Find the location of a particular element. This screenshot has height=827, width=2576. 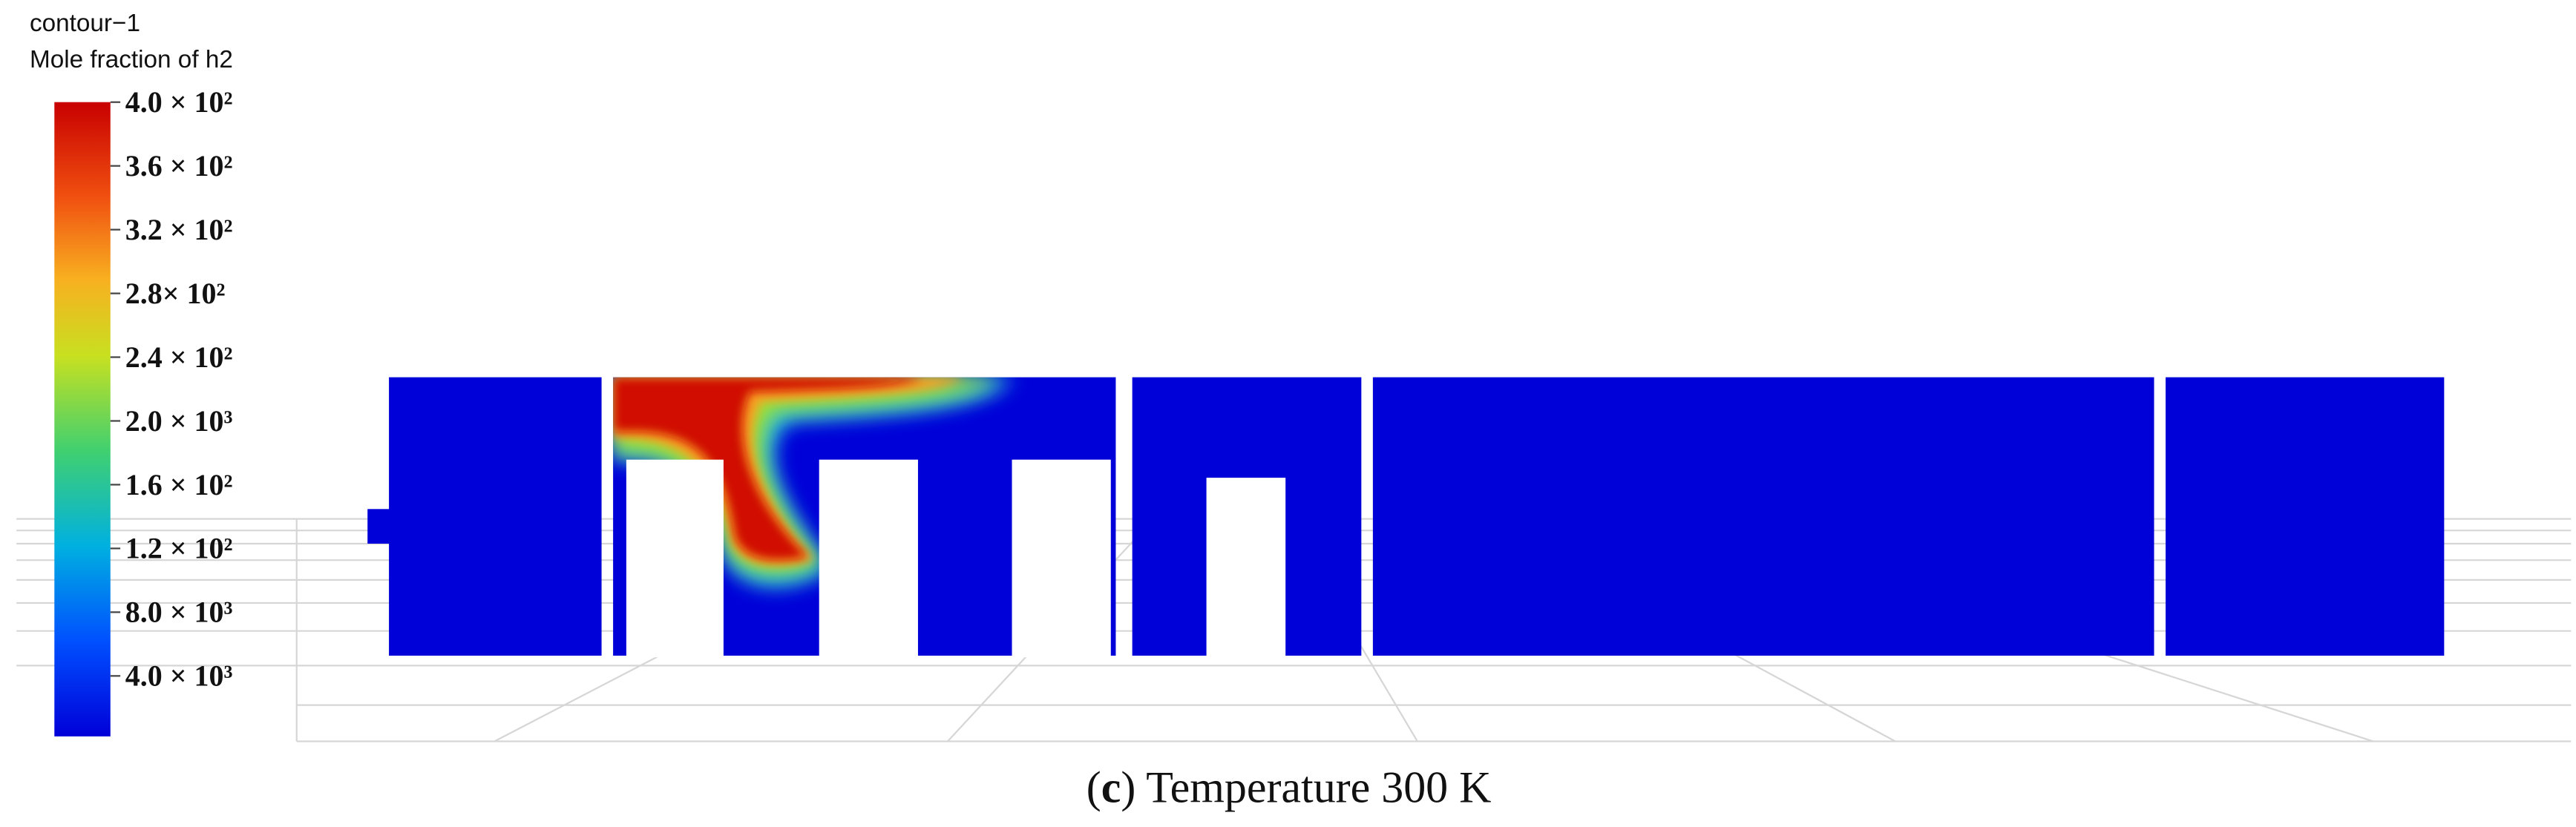

tick-label: 2.0 × 10³ is located at coordinates (179, 421).